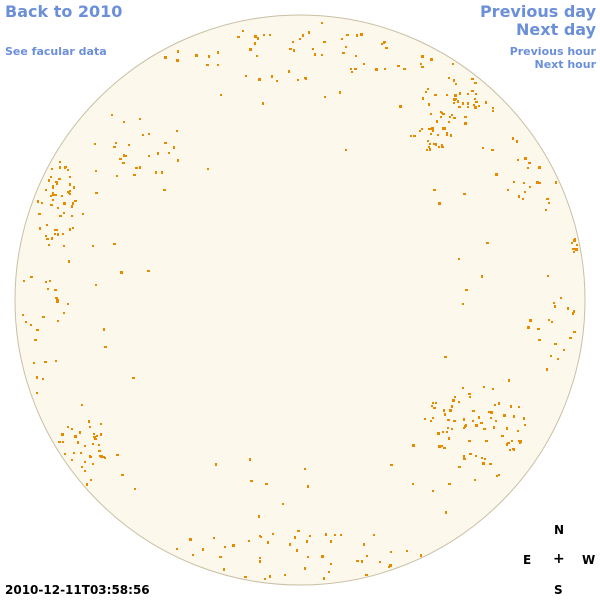 The height and width of the screenshot is (600, 600). What do you see at coordinates (556, 29) in the screenshot?
I see `next-day-link: Next day` at bounding box center [556, 29].